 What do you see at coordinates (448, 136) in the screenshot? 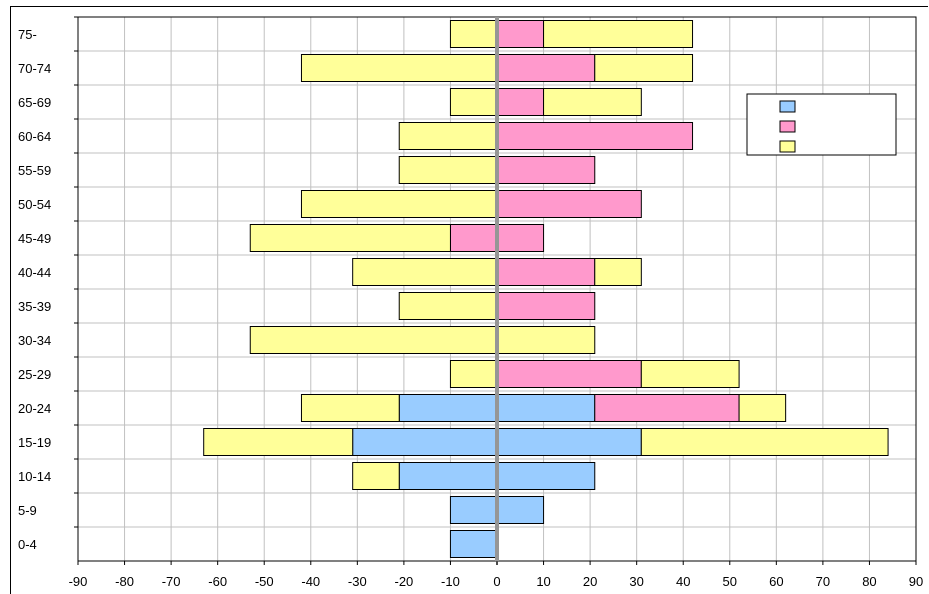
I see `bar-60-64-series3-left` at bounding box center [448, 136].